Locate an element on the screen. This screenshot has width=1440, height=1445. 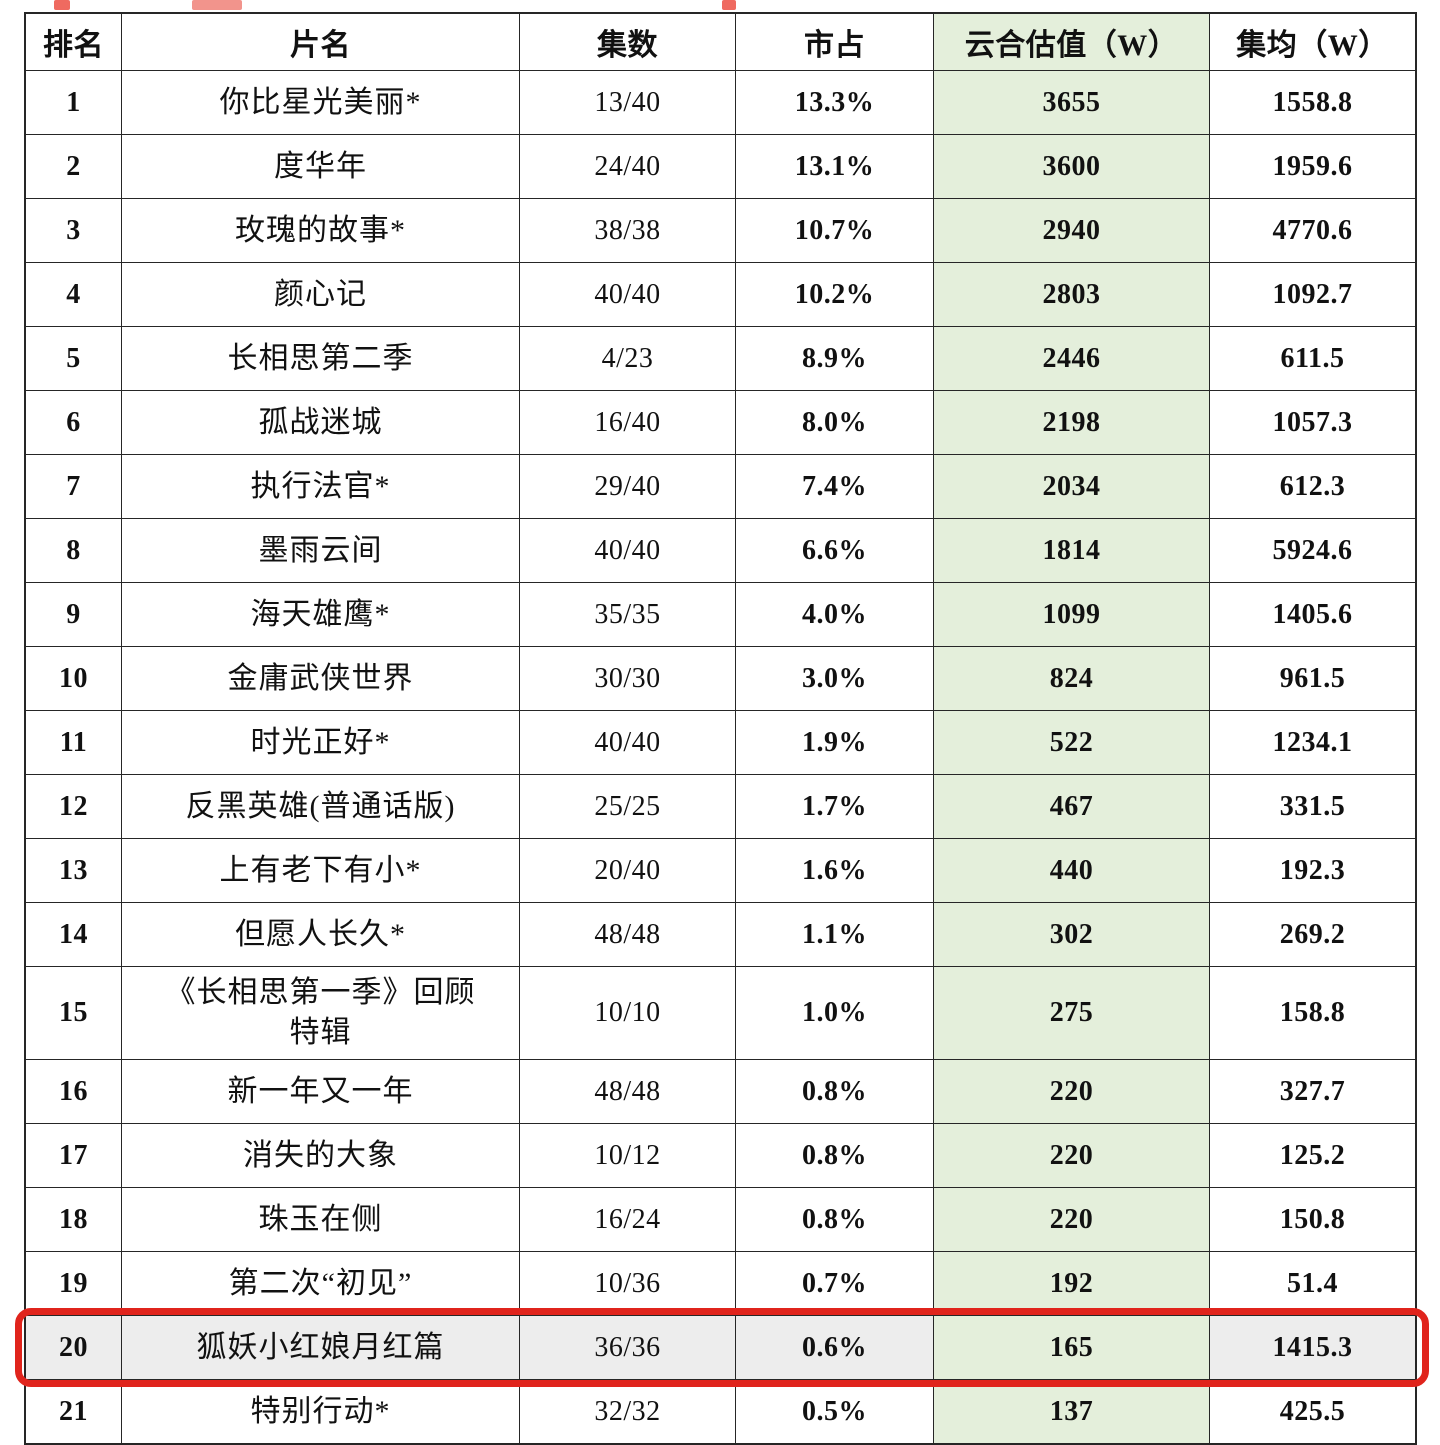
table-row: 19 第二次“初见” 10/36 0.7% 192 51.4 is located at coordinates (720, 1283).